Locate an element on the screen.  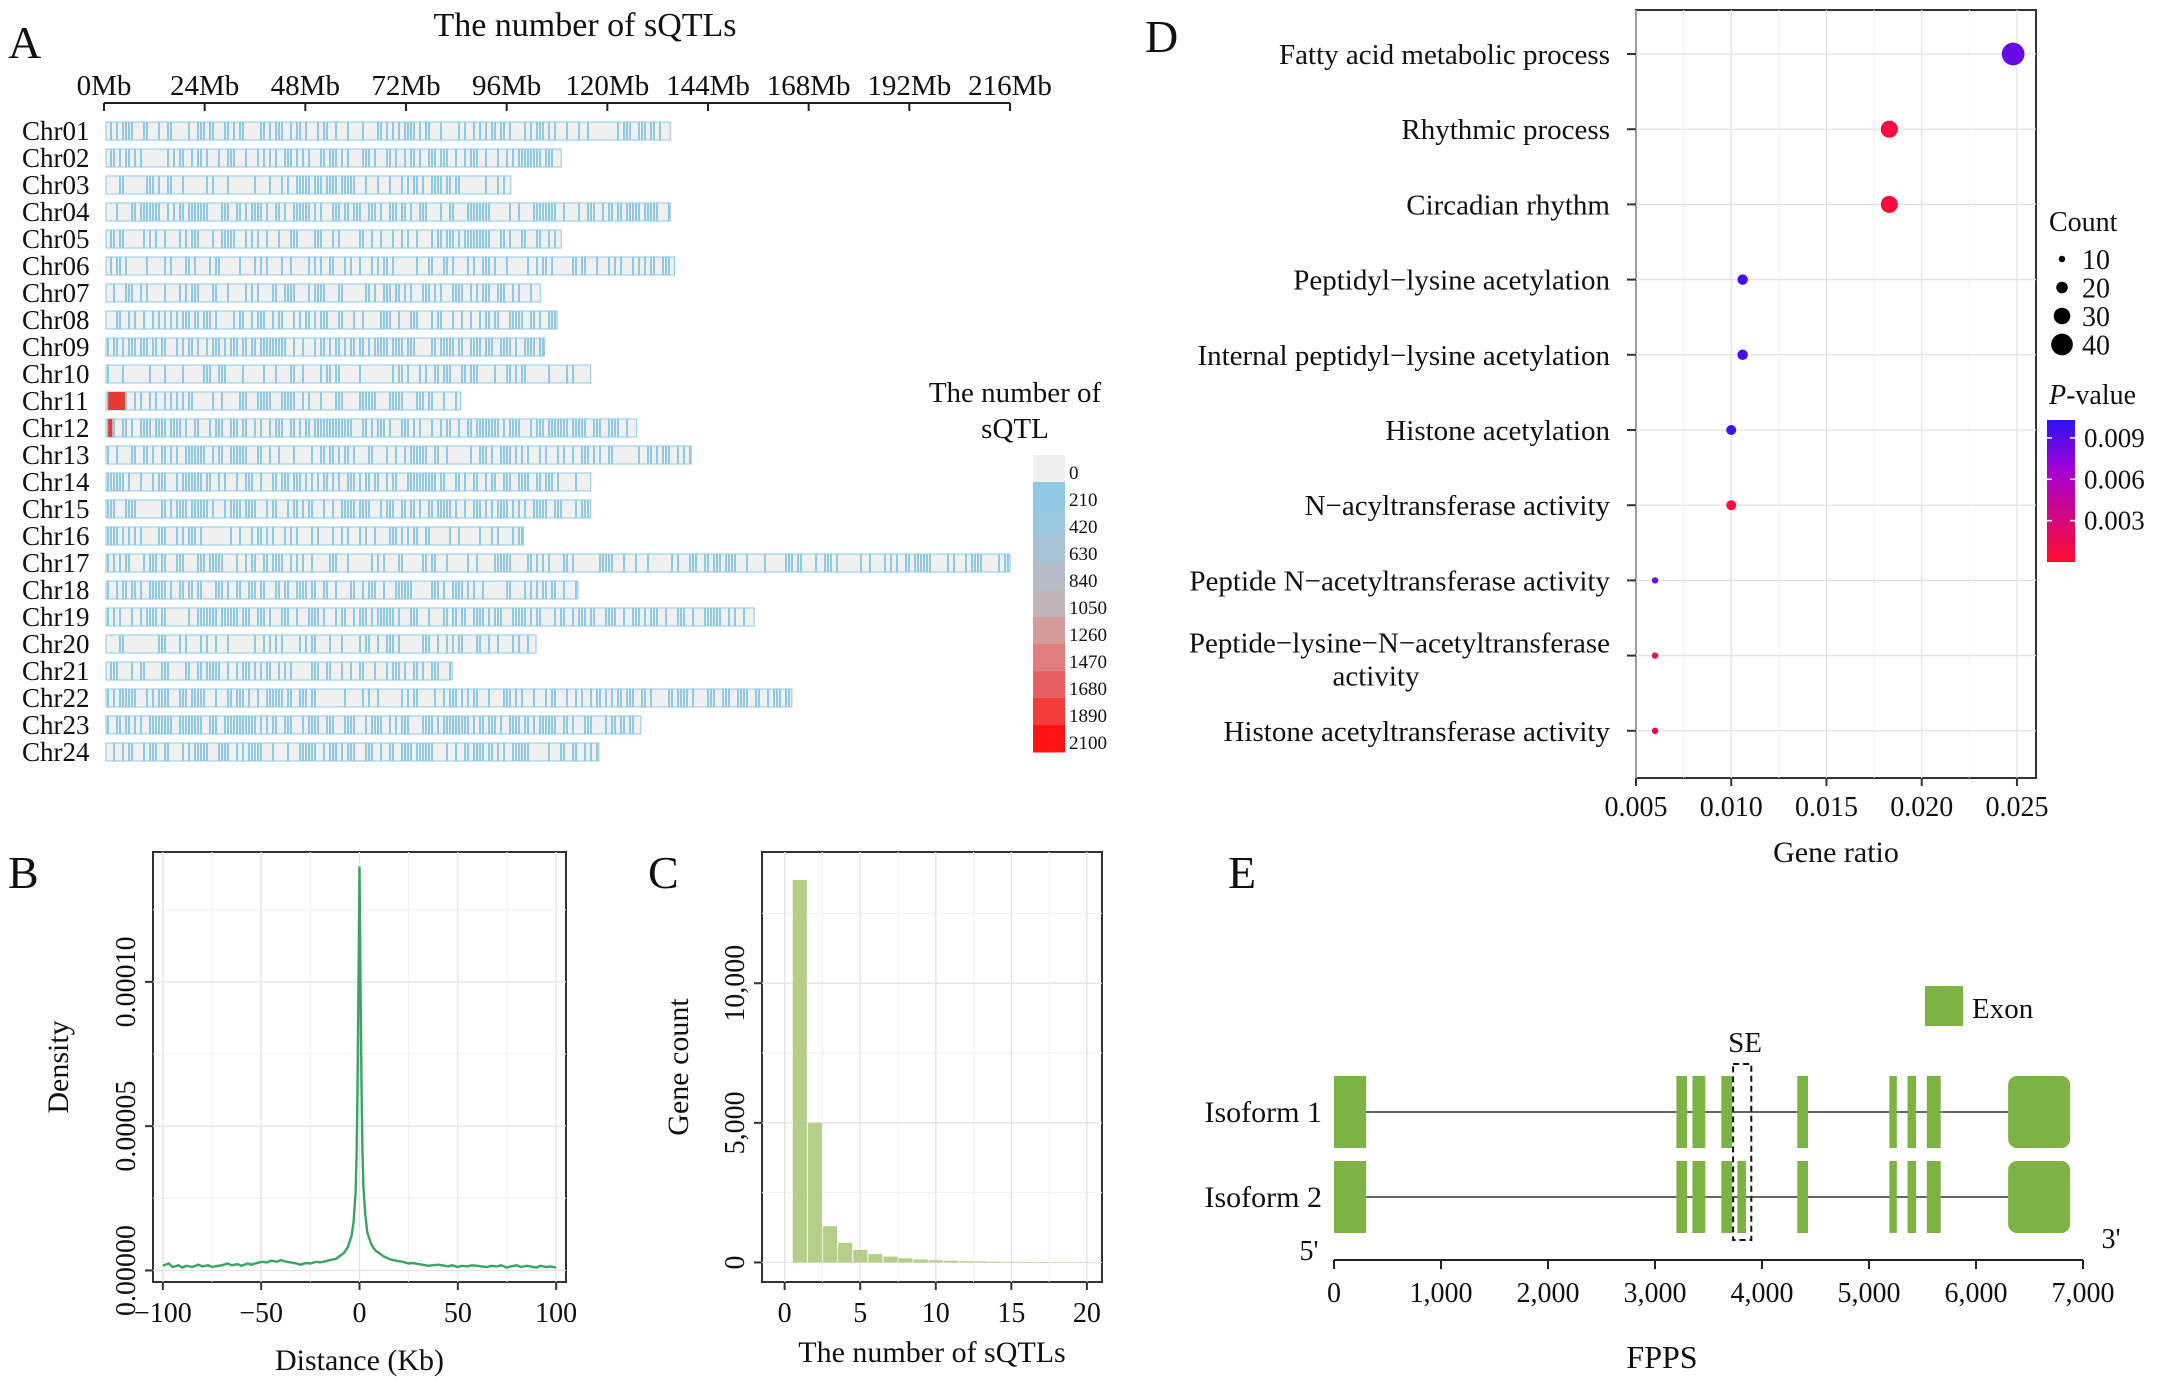
panel-a-axis-tick-label: 168Mb is located at coordinates (809, 86).